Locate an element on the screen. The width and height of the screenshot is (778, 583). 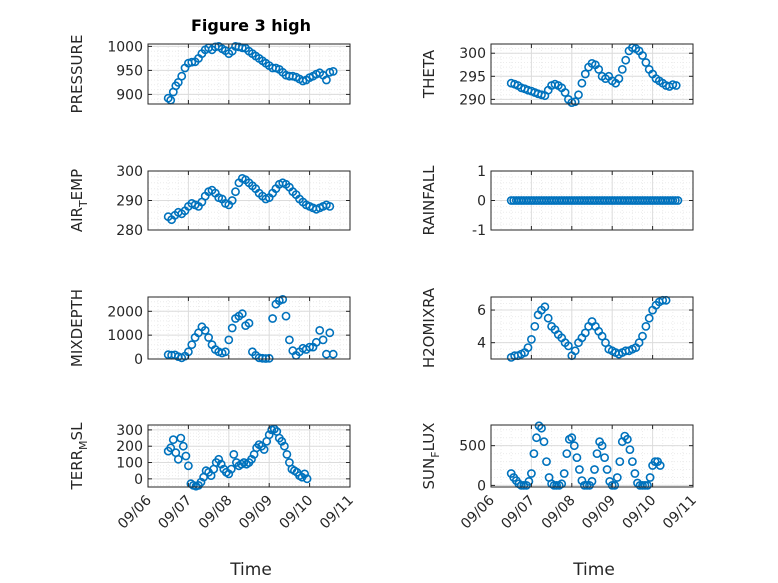
rainfall-series is located at coordinates (594, 200).